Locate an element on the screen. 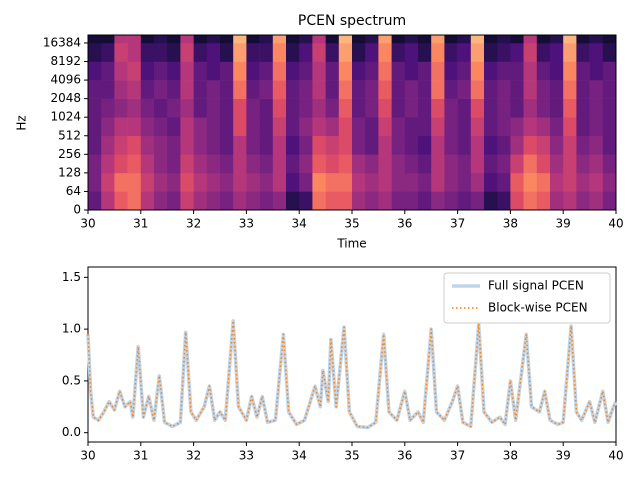 Image resolution: width=640 pixels, height=480 pixels. x-tick-label: 32 is located at coordinates (193, 224).